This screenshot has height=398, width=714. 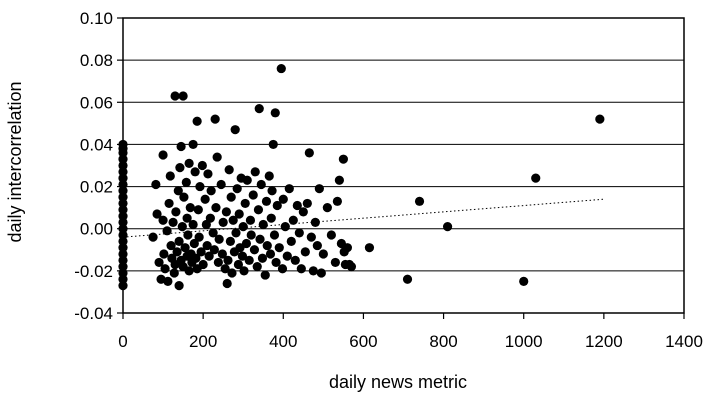 I want to click on y-tick-label: -0.02, so click(x=93, y=271).